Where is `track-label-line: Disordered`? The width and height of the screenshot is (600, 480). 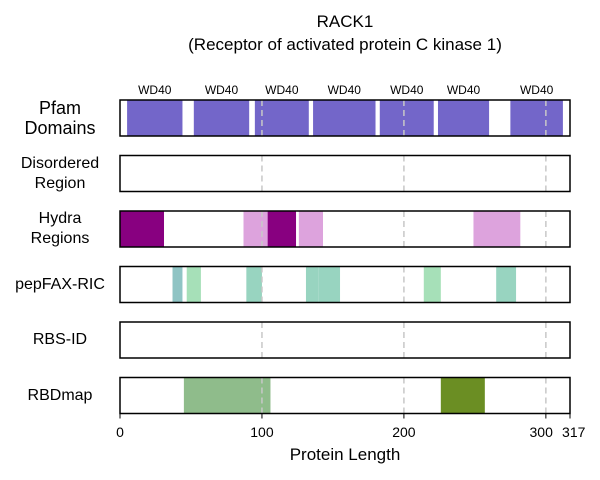 track-label-line: Disordered is located at coordinates (60, 163).